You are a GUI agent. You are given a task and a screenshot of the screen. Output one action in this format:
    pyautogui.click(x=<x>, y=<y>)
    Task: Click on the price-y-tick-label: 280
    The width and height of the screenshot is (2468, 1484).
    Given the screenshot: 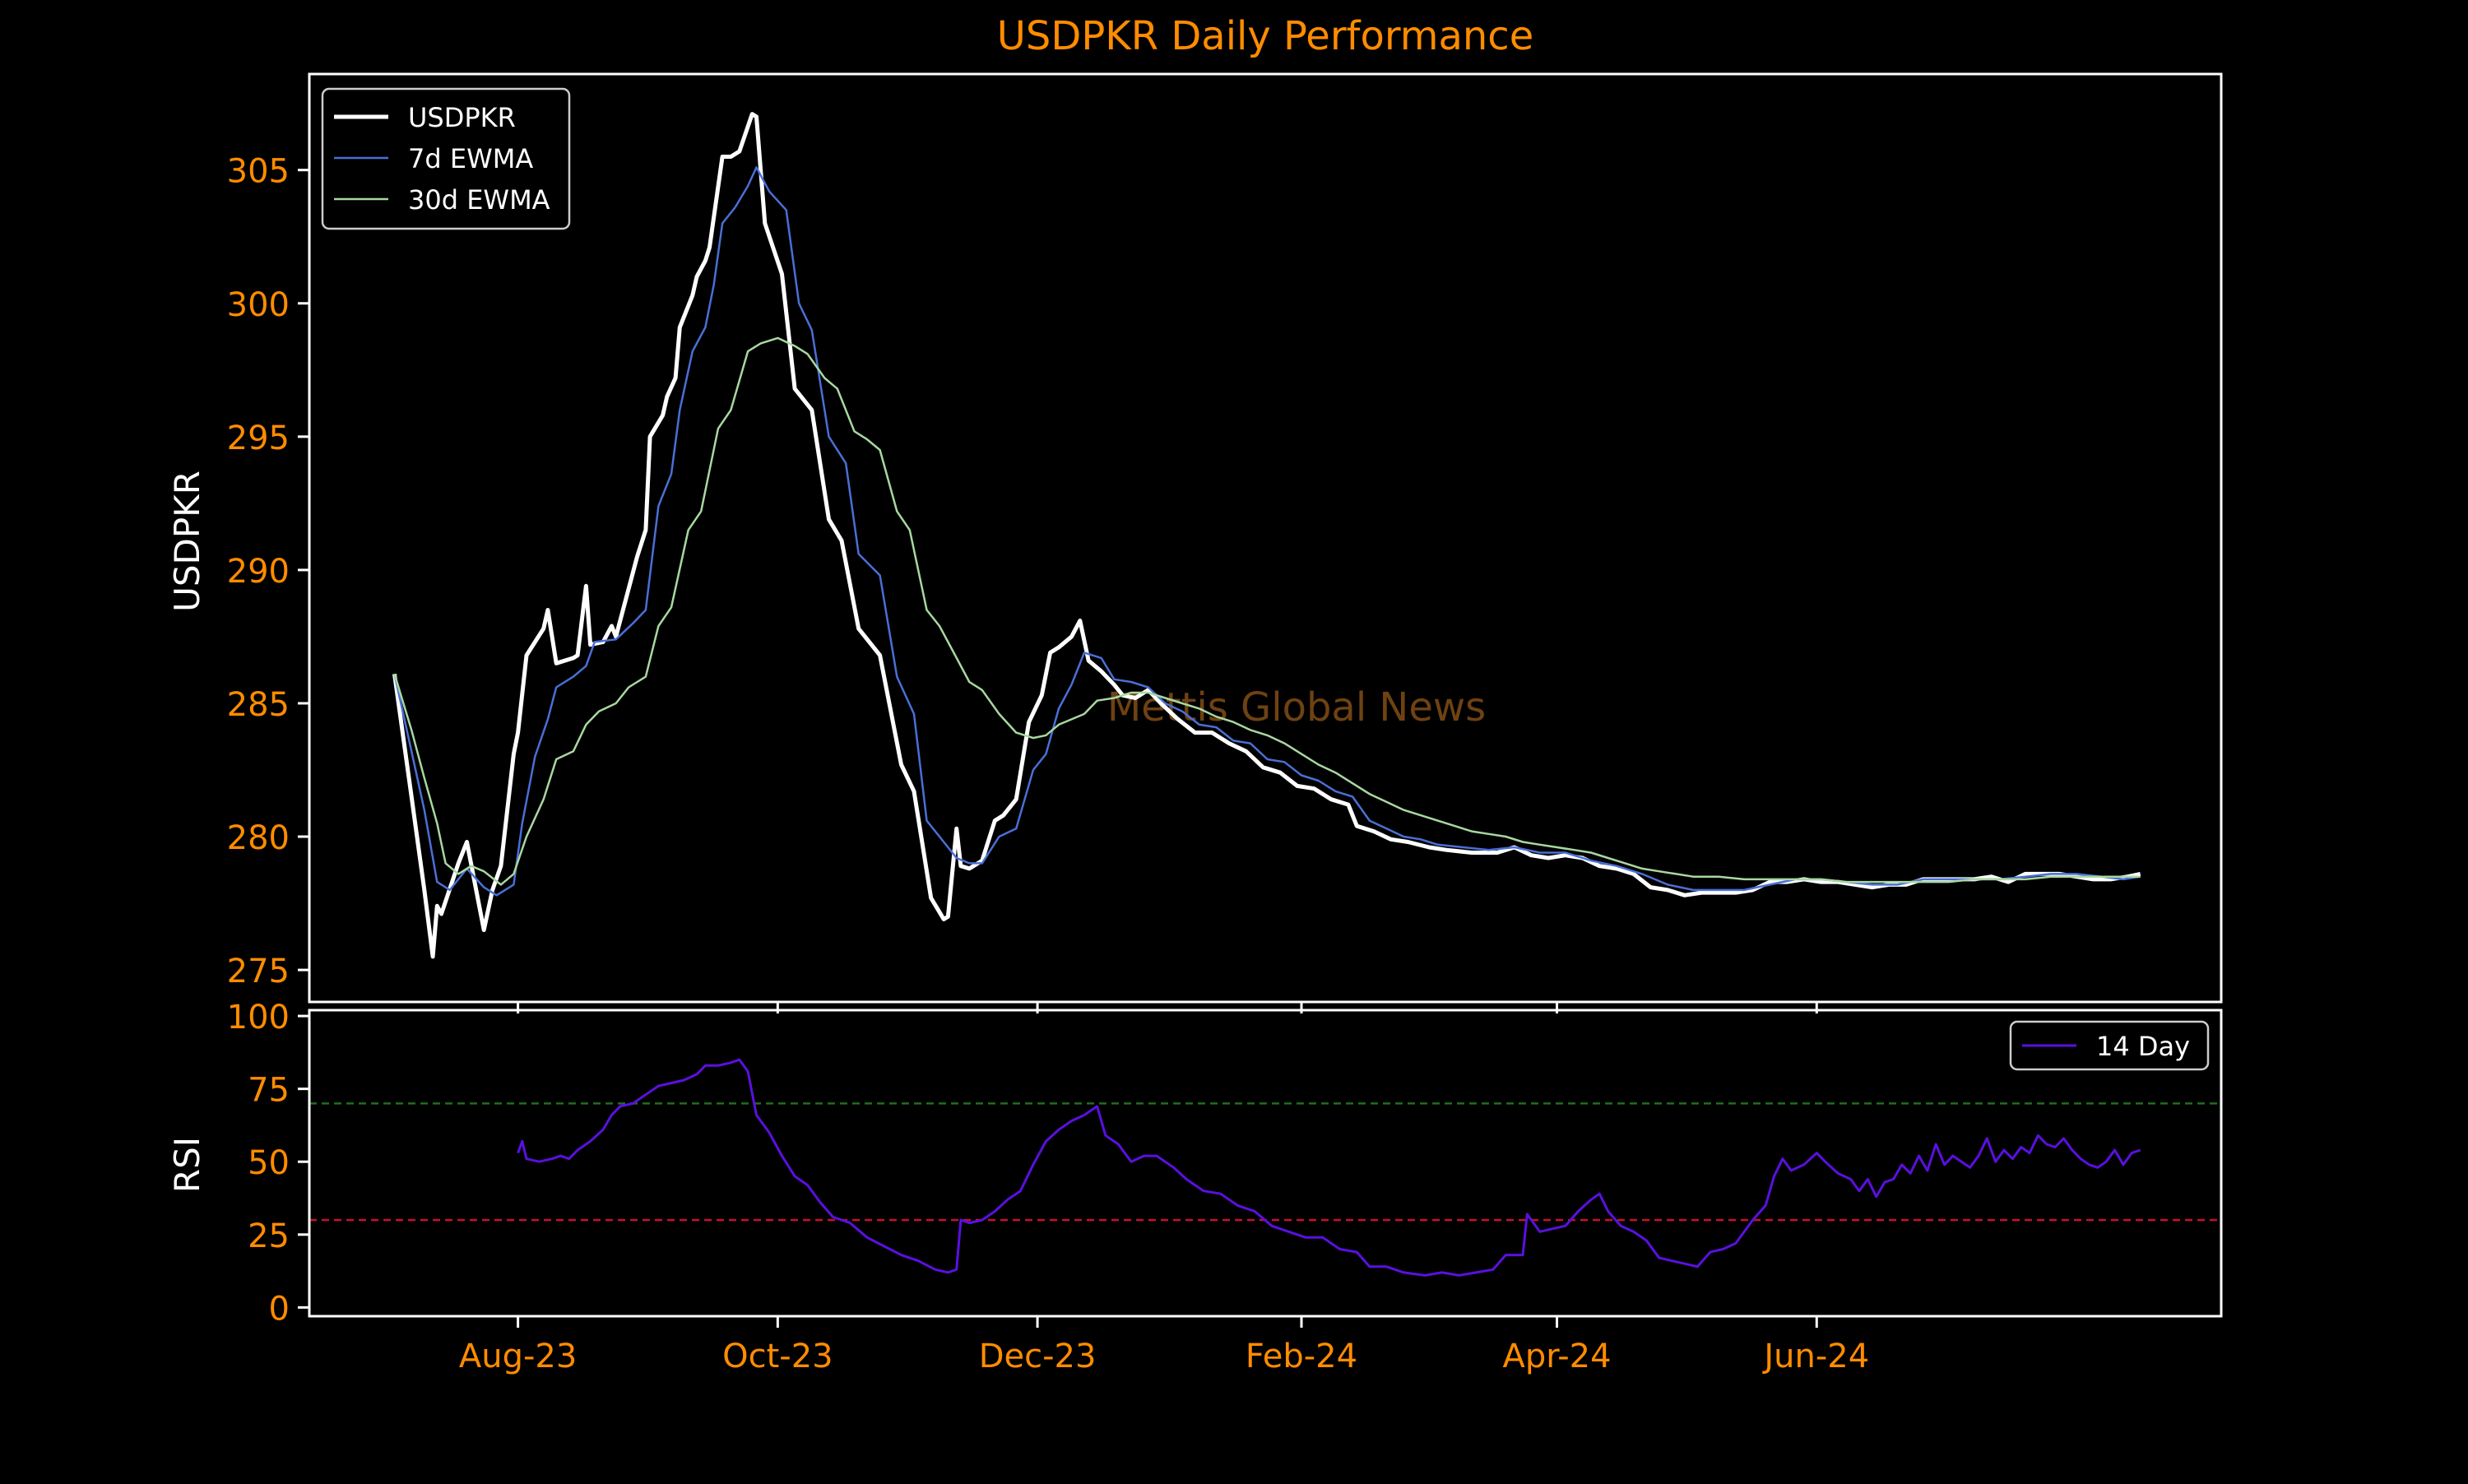 What is the action you would take?
    pyautogui.click(x=258, y=838)
    